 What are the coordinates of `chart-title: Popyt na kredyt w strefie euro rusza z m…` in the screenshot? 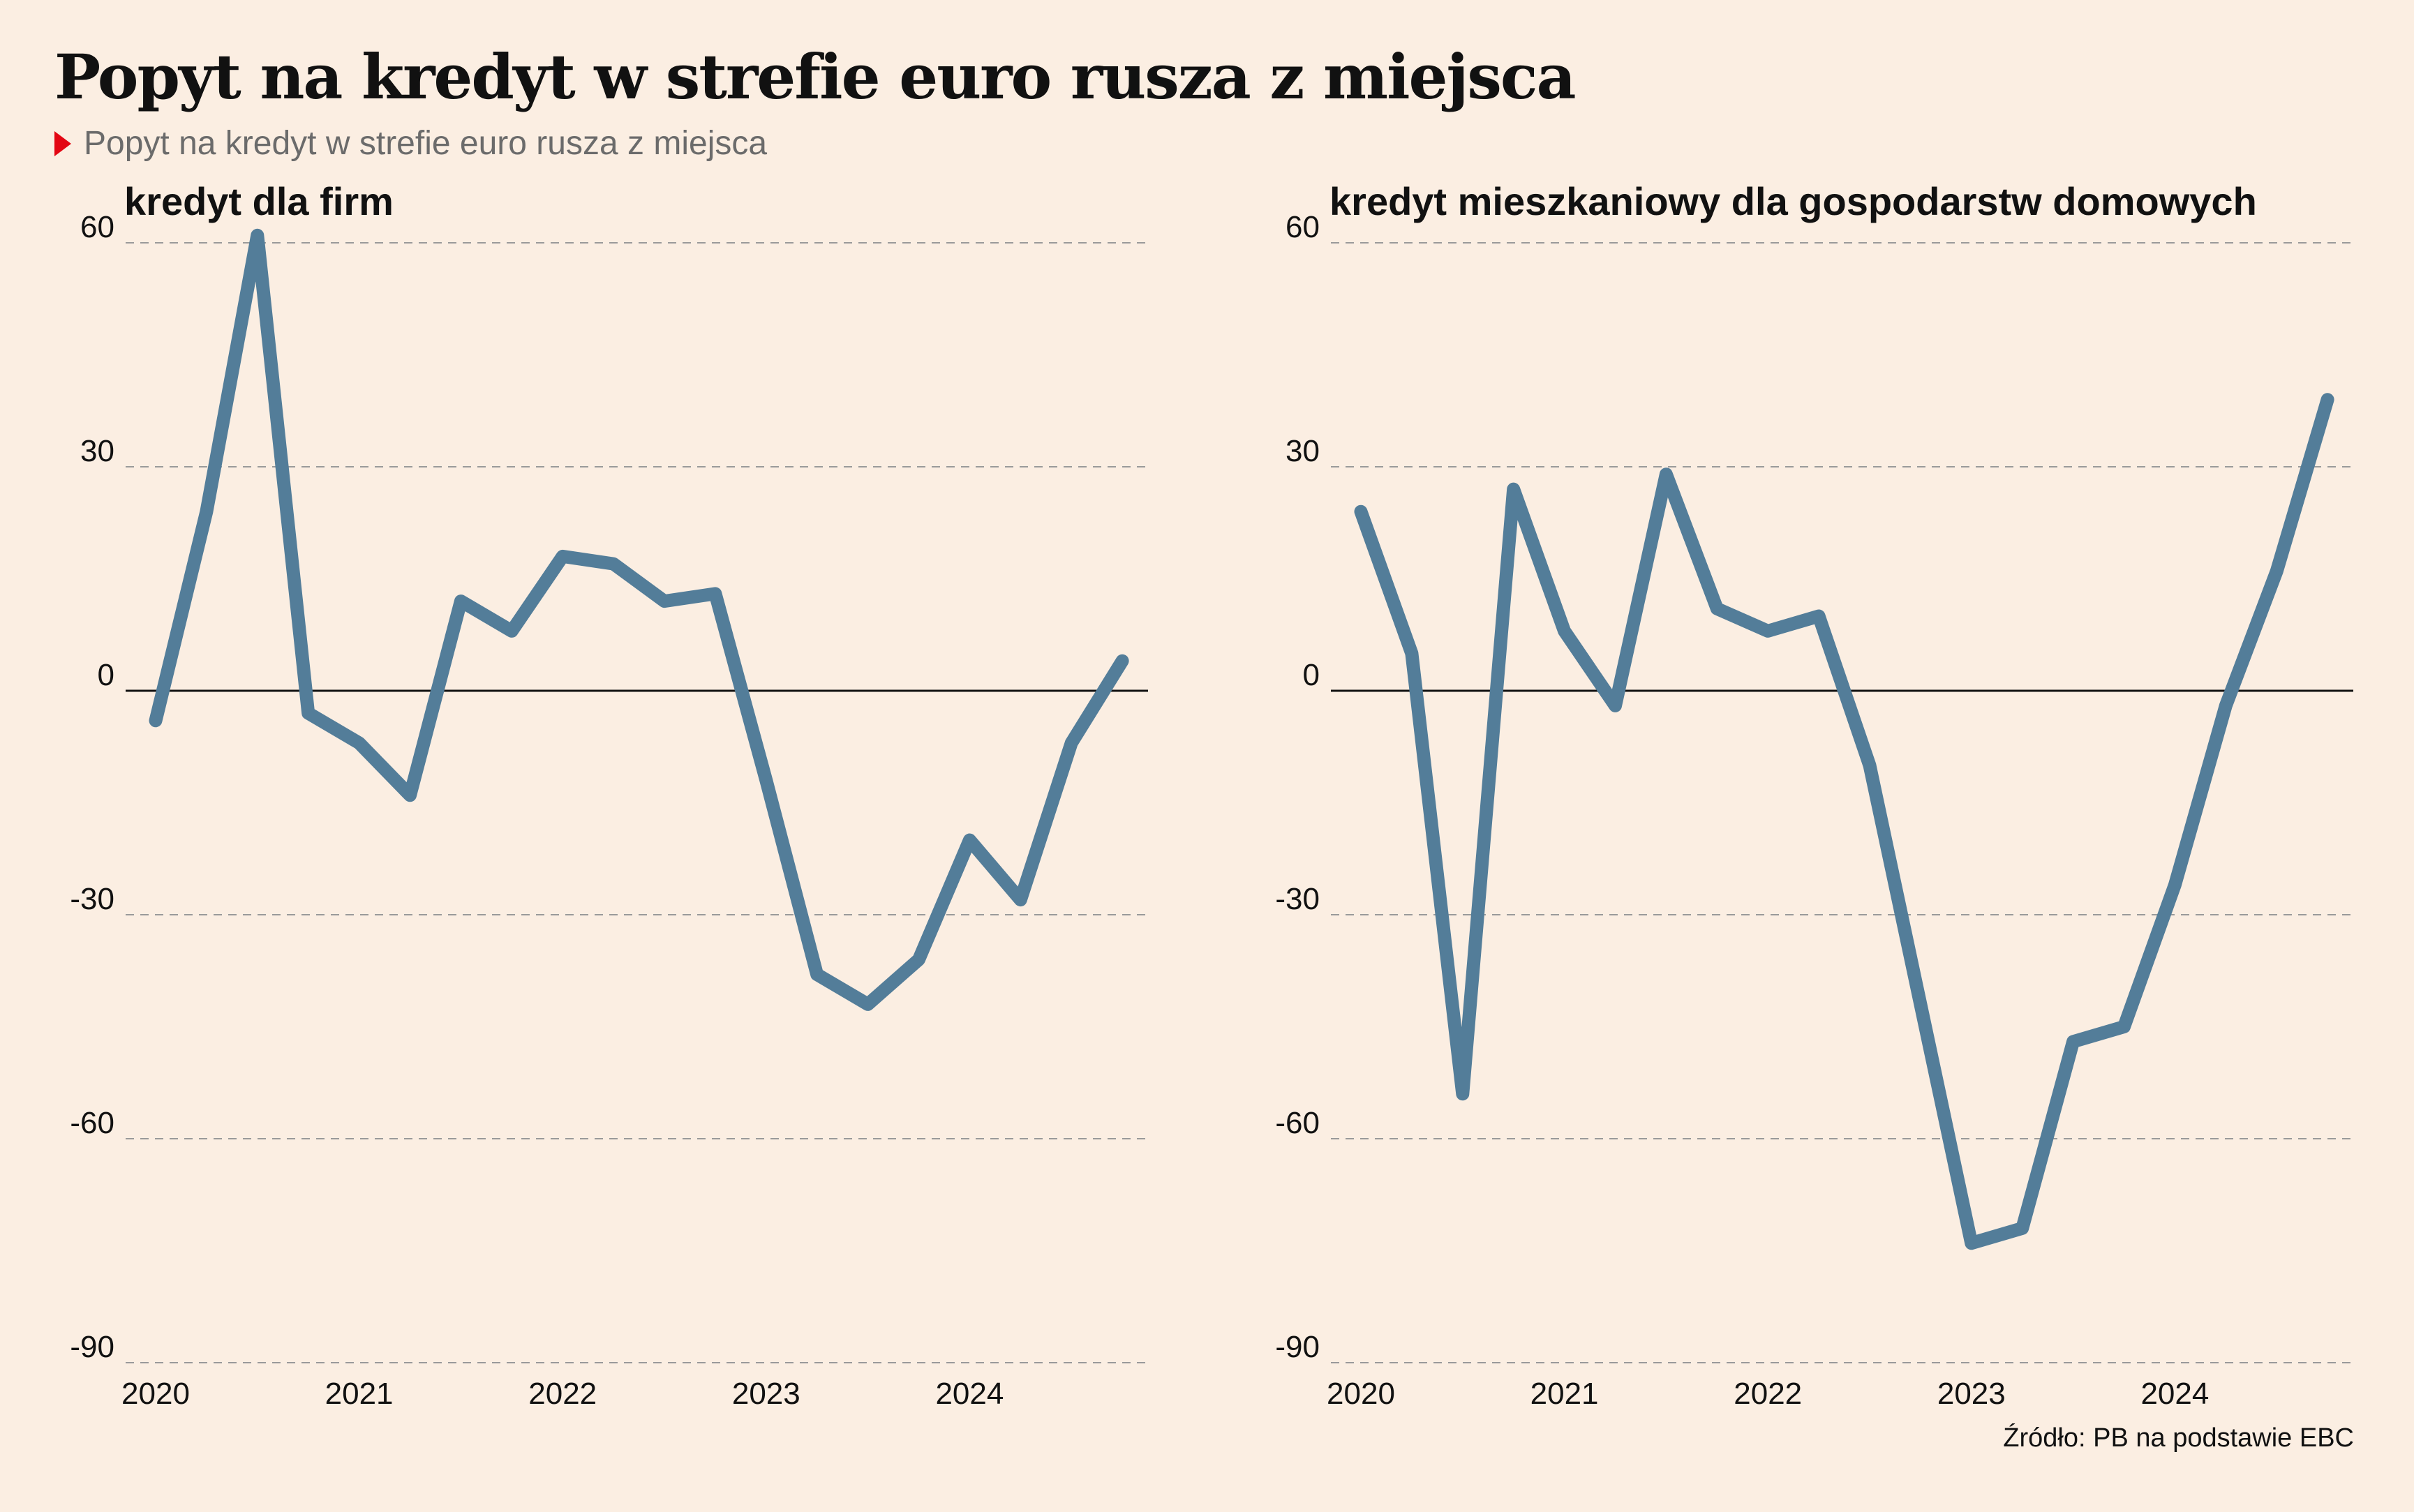 It's located at (816, 76).